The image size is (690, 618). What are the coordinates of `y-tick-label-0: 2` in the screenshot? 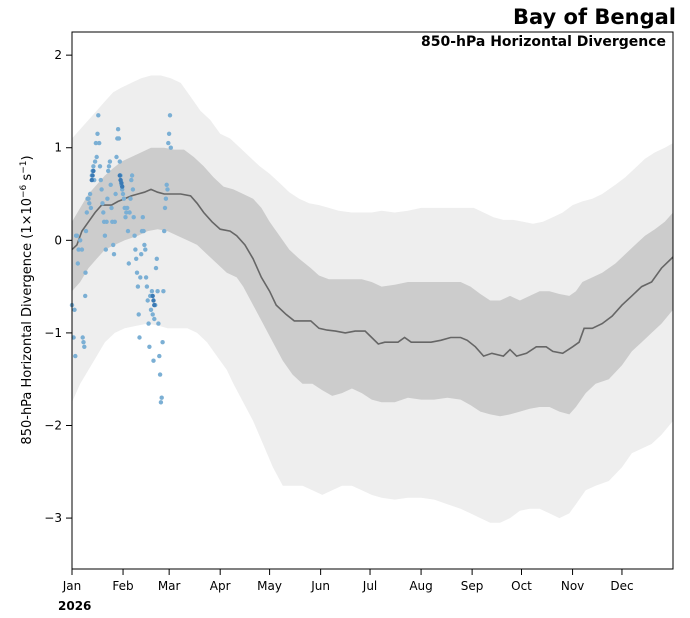 It's located at (58, 55).